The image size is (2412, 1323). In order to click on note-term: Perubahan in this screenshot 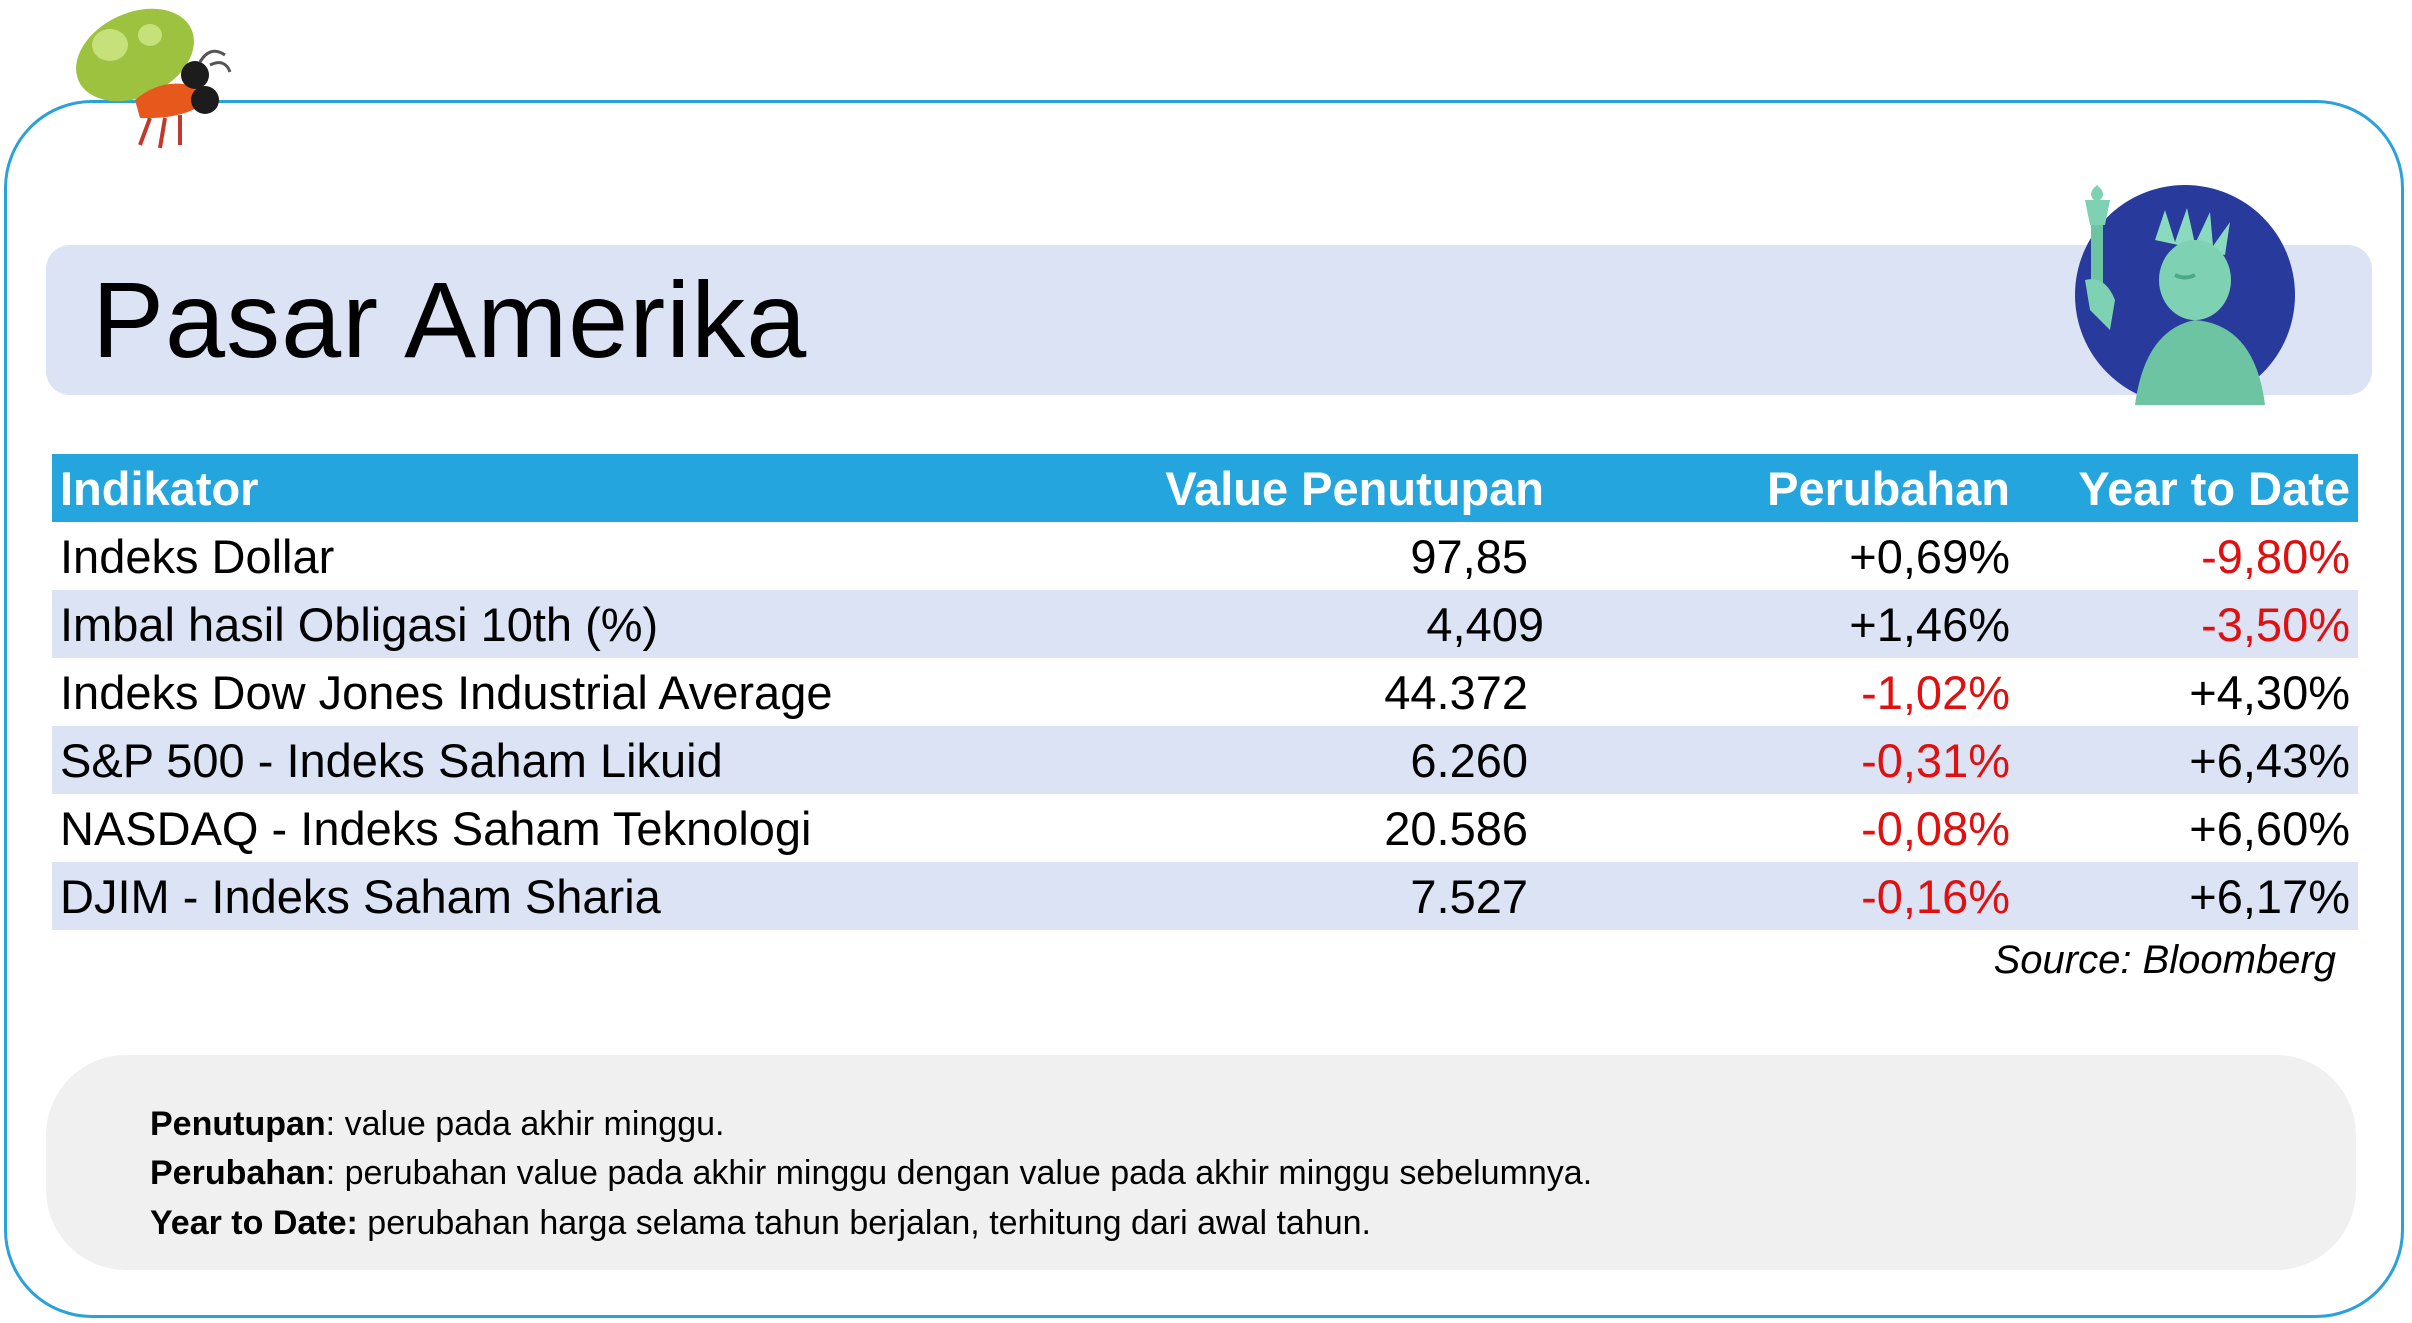, I will do `click(238, 1173)`.